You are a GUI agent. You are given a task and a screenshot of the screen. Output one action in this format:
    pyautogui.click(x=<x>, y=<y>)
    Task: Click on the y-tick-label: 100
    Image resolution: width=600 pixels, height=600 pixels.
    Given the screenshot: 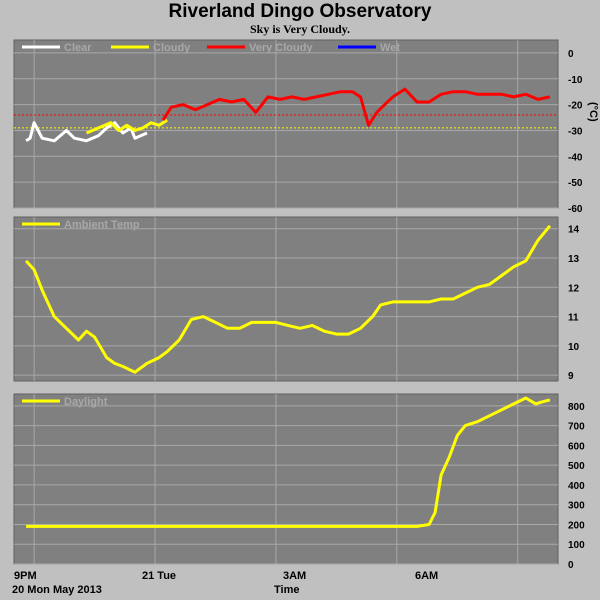 What is the action you would take?
    pyautogui.click(x=576, y=545)
    